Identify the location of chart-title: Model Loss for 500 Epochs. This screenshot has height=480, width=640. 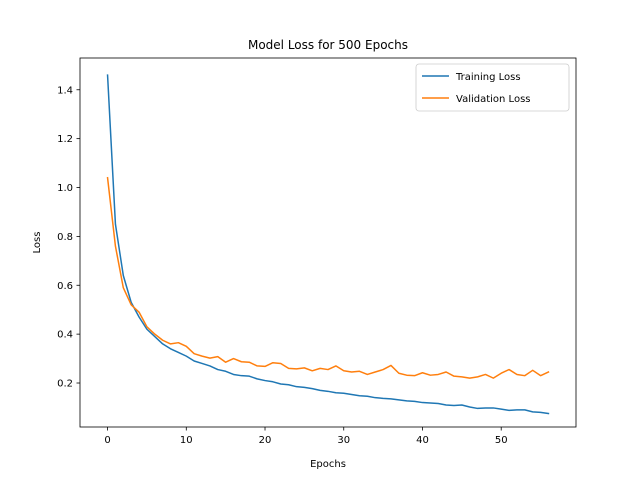
(328, 45).